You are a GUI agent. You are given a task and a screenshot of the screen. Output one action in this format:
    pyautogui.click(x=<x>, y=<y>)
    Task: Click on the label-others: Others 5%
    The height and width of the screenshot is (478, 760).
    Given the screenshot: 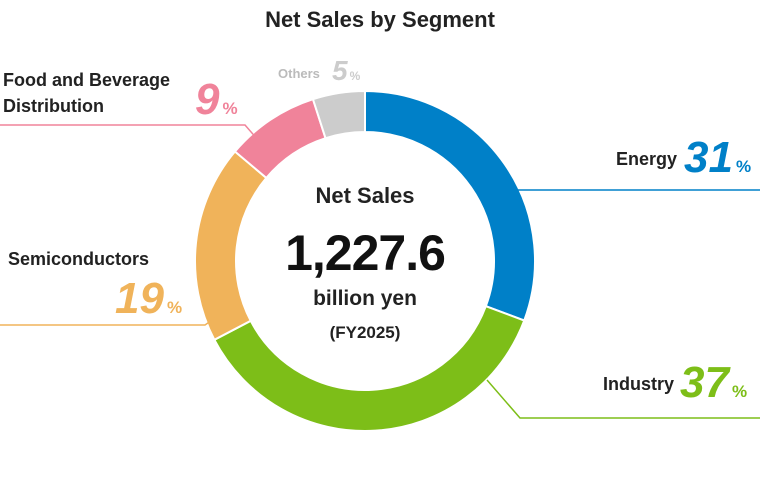 What is the action you would take?
    pyautogui.click(x=319, y=70)
    